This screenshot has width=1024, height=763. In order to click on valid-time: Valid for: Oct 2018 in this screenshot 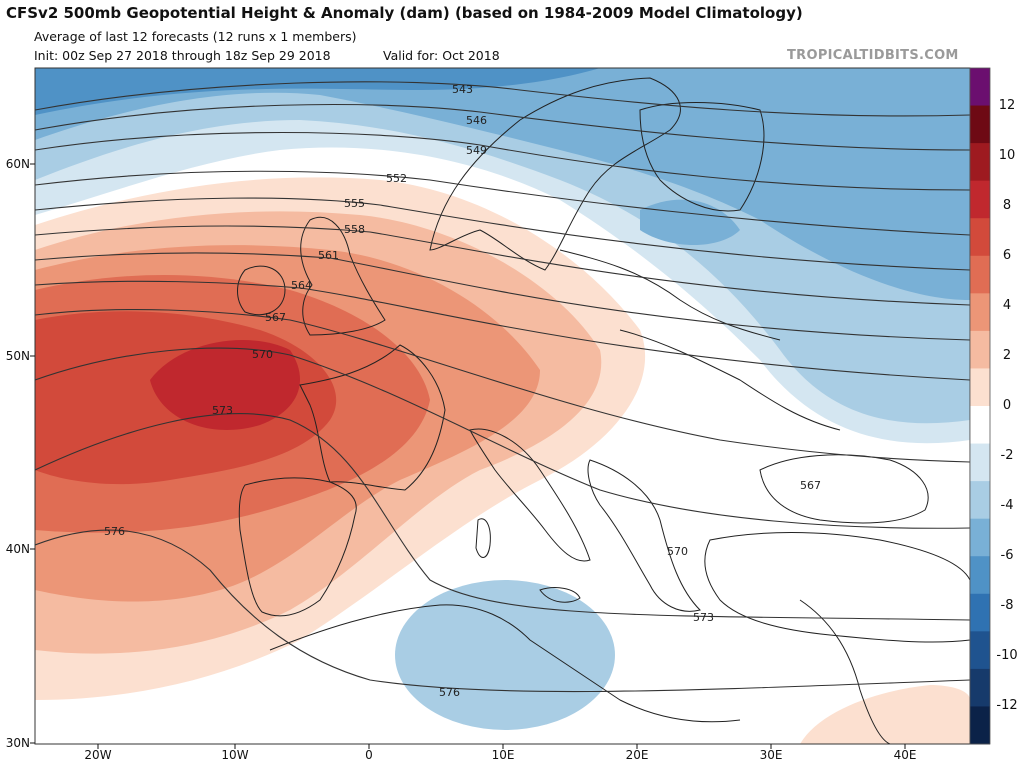, I will do `click(441, 55)`.